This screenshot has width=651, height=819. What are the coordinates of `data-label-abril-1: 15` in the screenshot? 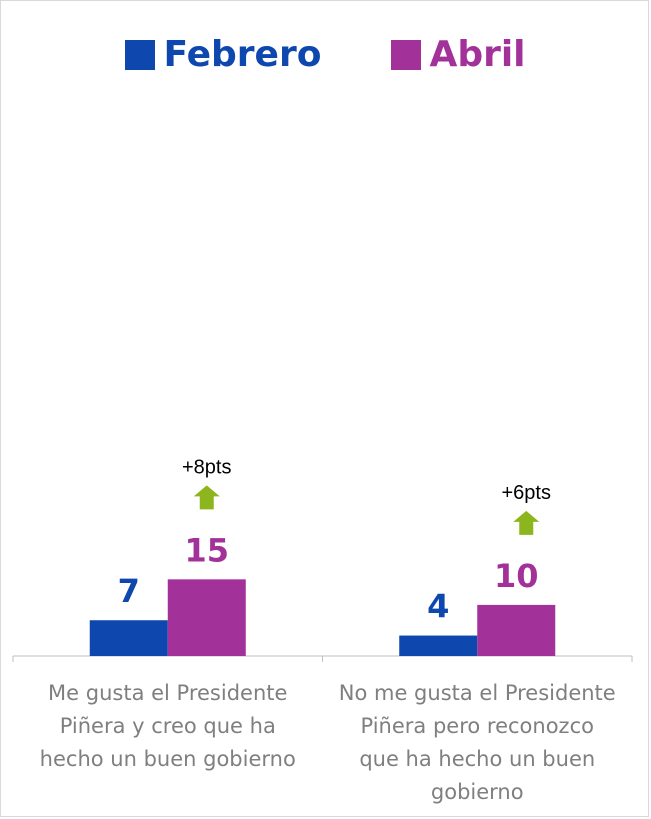 It's located at (206, 550).